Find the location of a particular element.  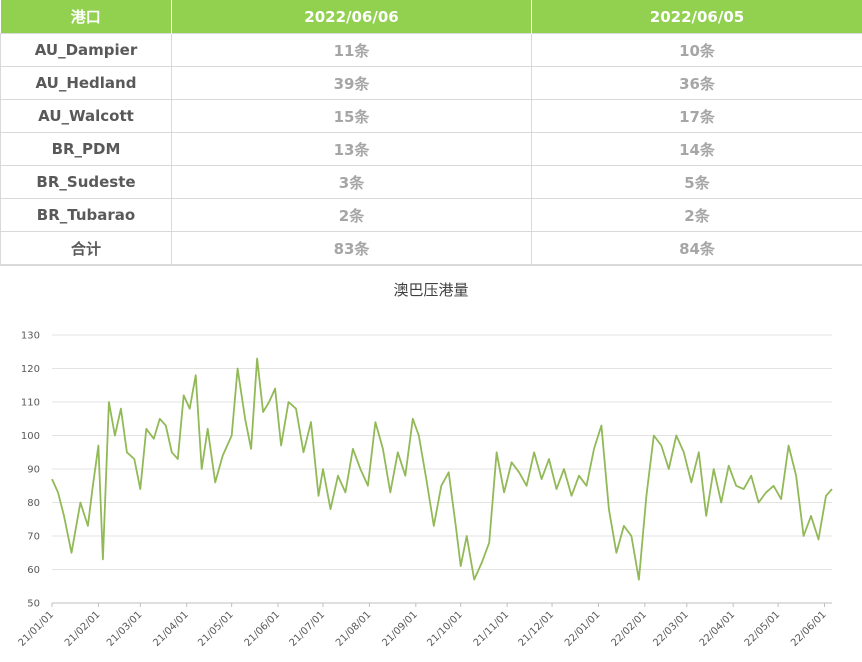

count-date-2: 10条 is located at coordinates (697, 50).